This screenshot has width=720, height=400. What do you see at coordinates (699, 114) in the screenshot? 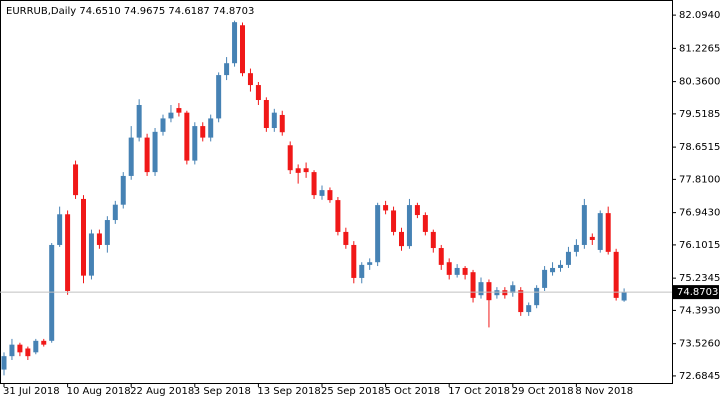
I see `y-tick-label: 79.5185` at bounding box center [699, 114].